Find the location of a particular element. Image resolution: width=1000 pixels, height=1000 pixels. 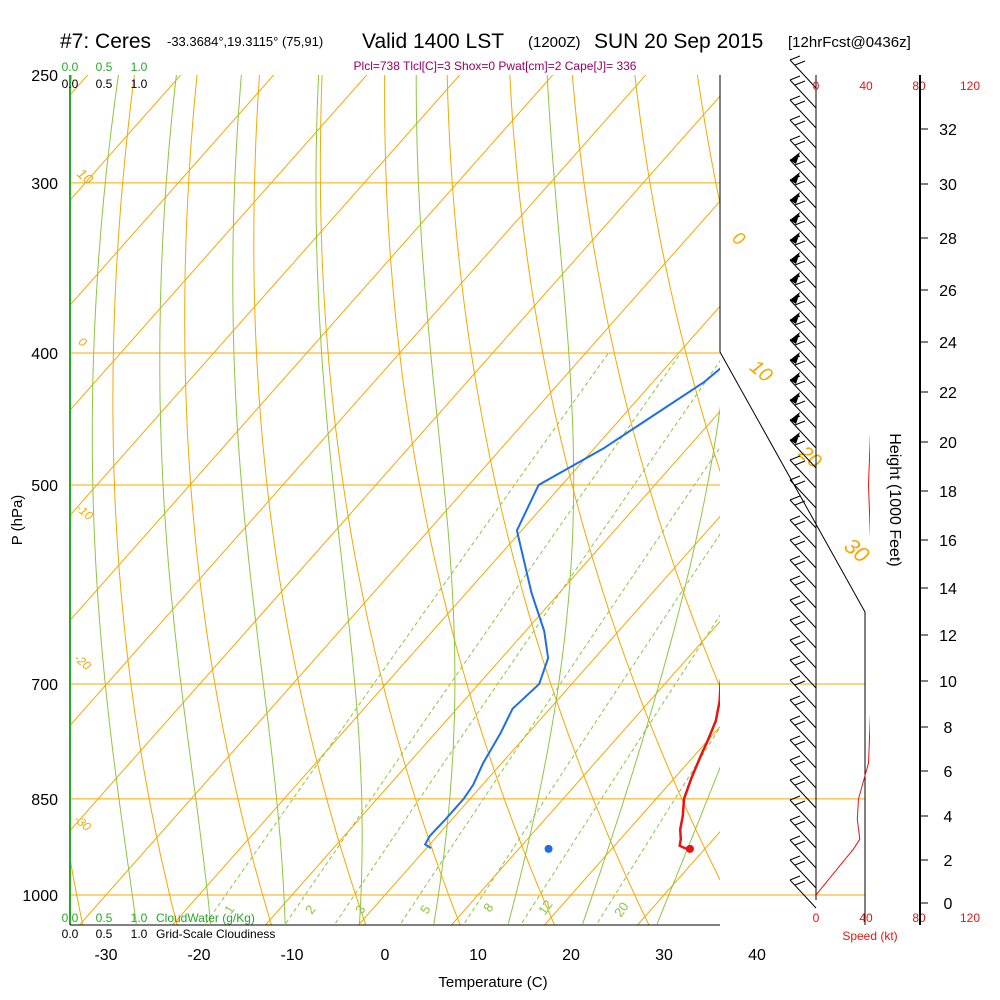

x-tick-label: 30 is located at coordinates (664, 955).